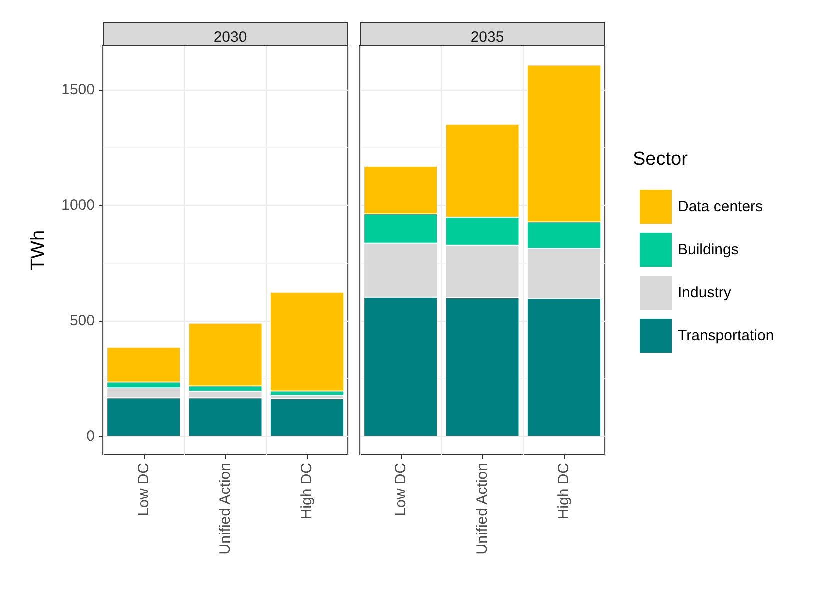 The width and height of the screenshot is (833, 596). Describe the element at coordinates (90, 437) in the screenshot. I see `y-tick-label: 0` at that location.